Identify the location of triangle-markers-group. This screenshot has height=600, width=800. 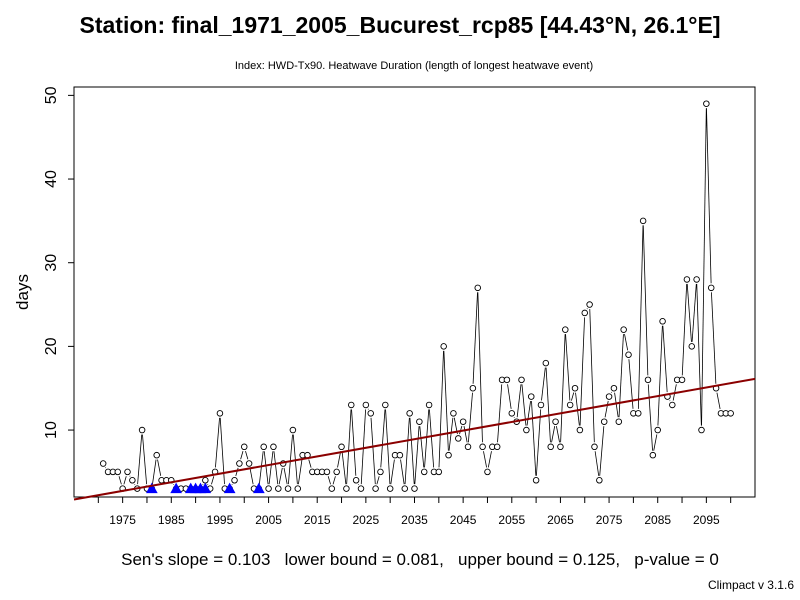
(205, 488).